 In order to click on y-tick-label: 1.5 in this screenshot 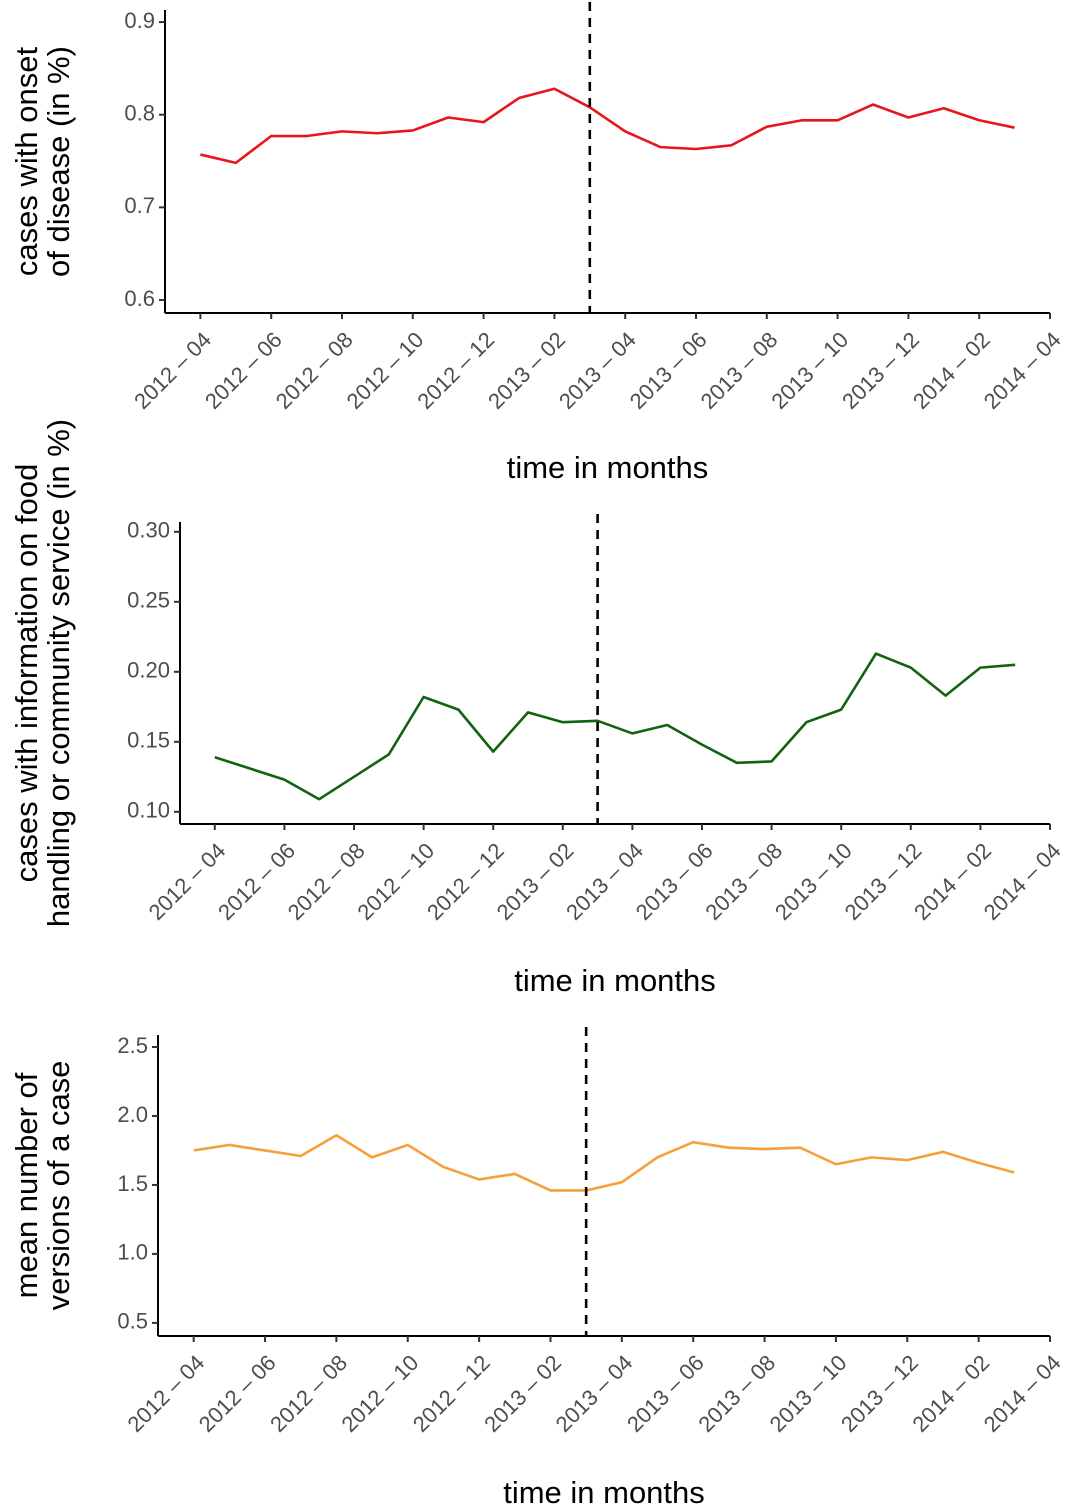, I will do `click(132, 1183)`.